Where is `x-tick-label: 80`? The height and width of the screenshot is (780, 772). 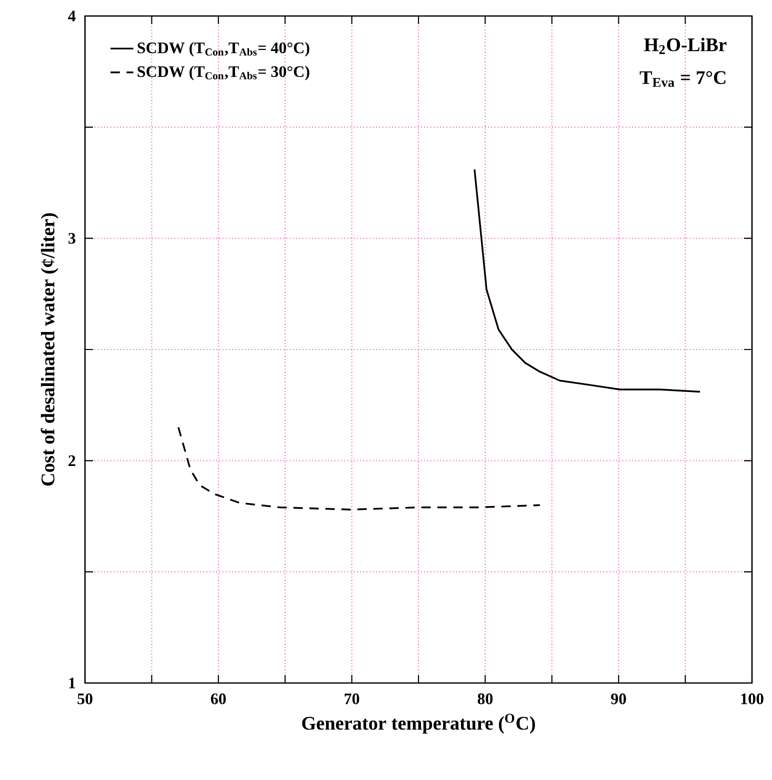
x-tick-label: 80 is located at coordinates (485, 698).